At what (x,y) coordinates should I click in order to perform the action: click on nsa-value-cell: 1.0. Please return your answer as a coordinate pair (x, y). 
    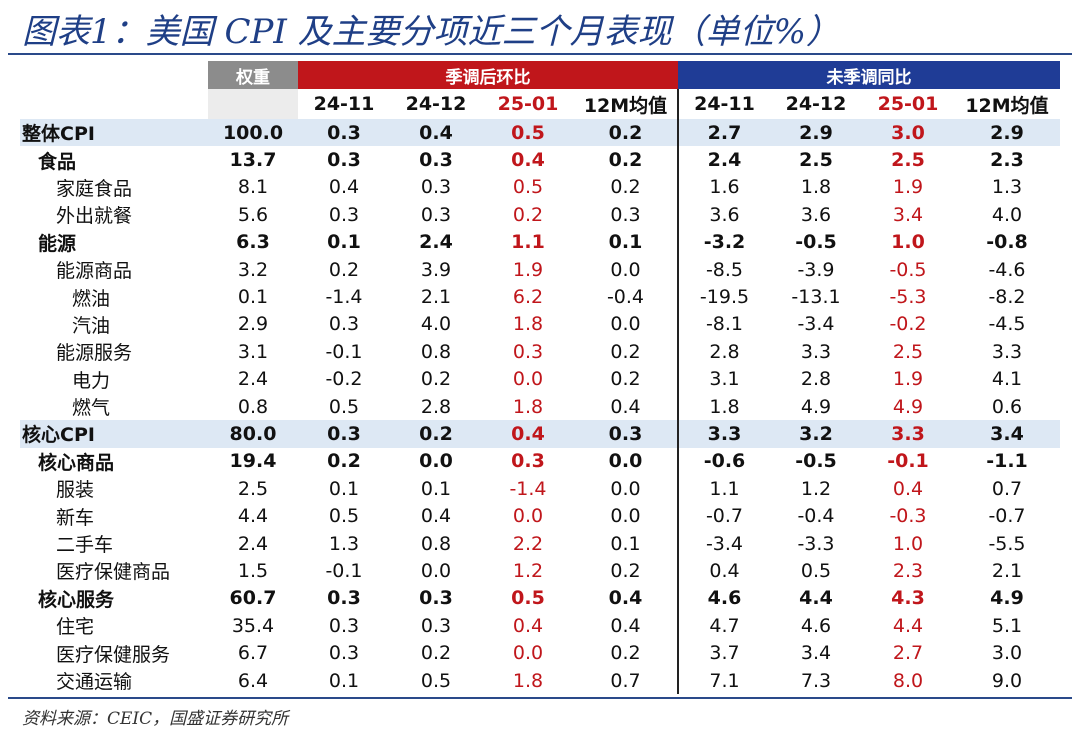
    Looking at the image, I should click on (908, 543).